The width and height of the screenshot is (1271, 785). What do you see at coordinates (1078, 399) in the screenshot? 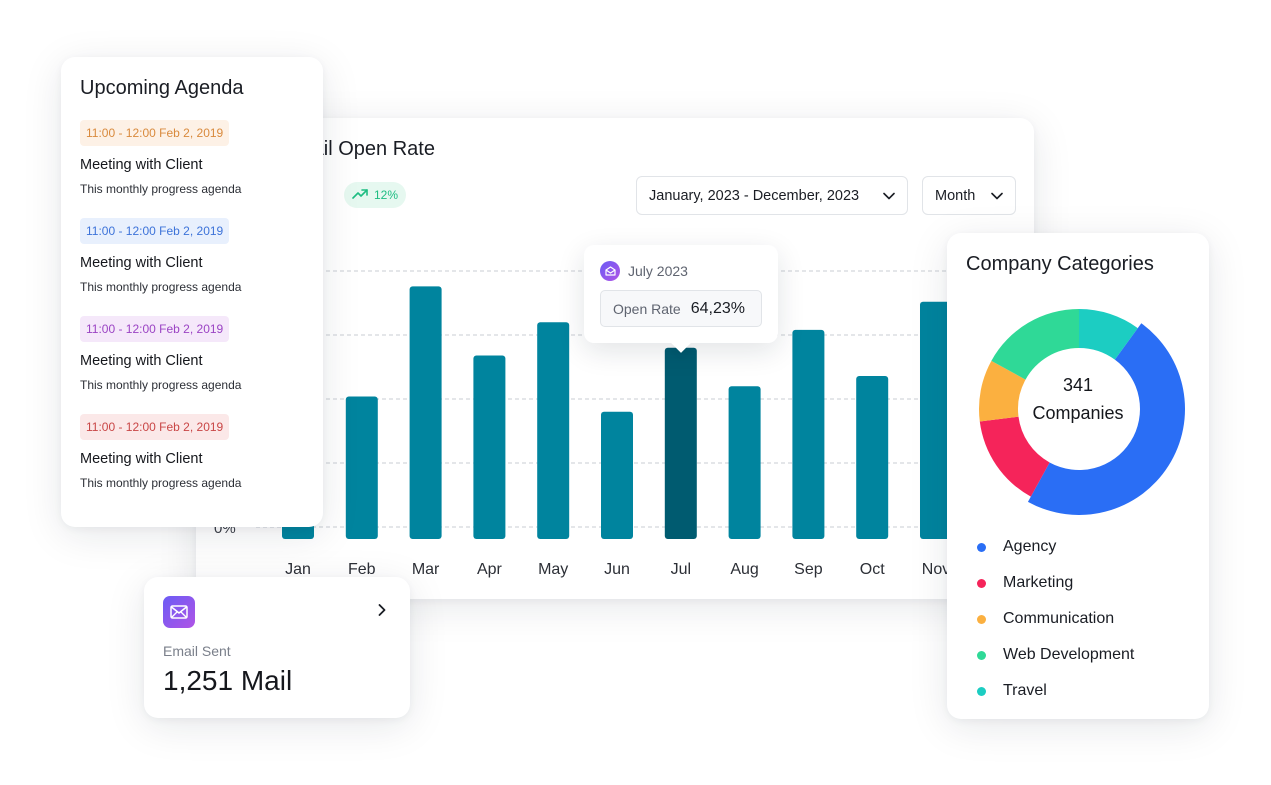
I see `donut-center-label: 341 Companies` at bounding box center [1078, 399].